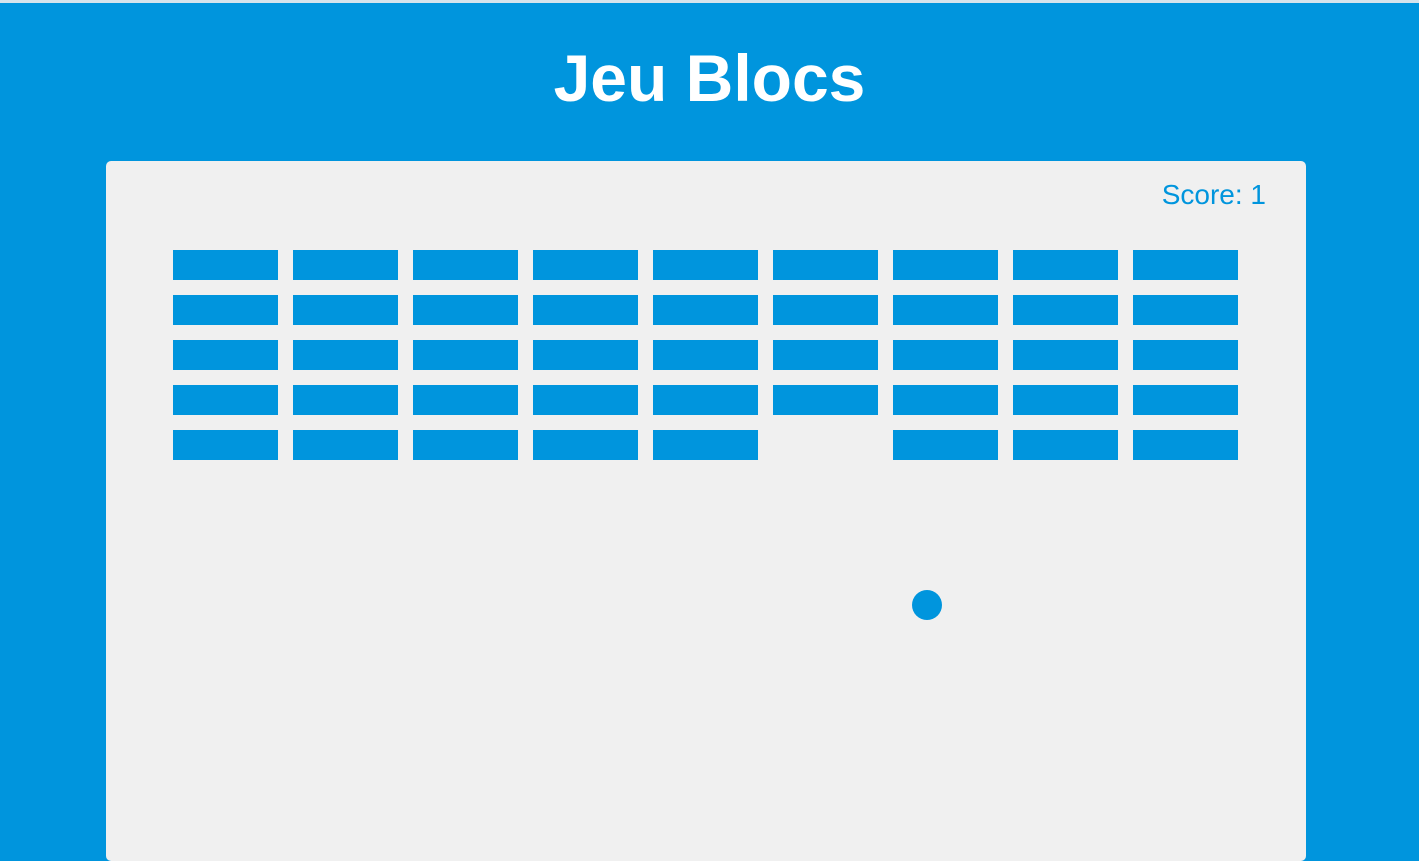 This screenshot has height=861, width=1419. Describe the element at coordinates (927, 605) in the screenshot. I see `ball` at that location.